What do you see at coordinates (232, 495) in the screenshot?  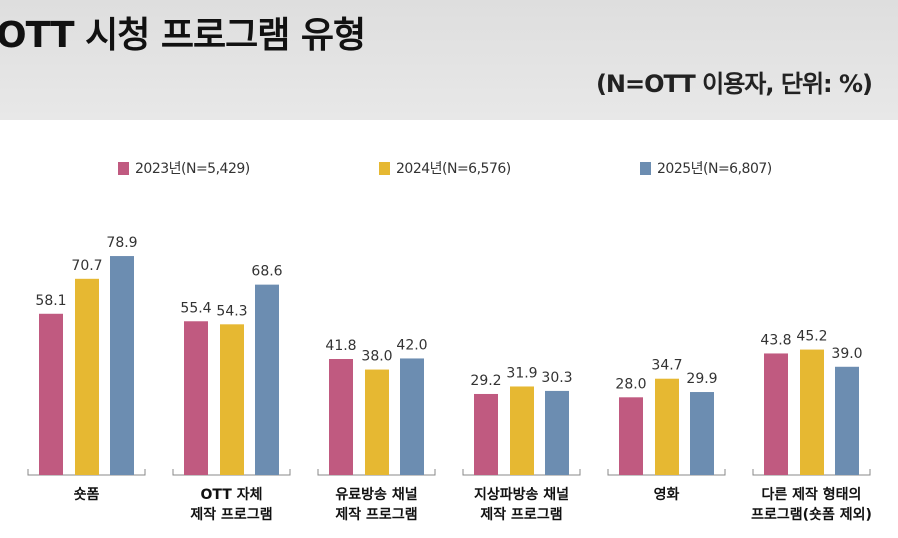 I see `category-label: OTT 자체` at bounding box center [232, 495].